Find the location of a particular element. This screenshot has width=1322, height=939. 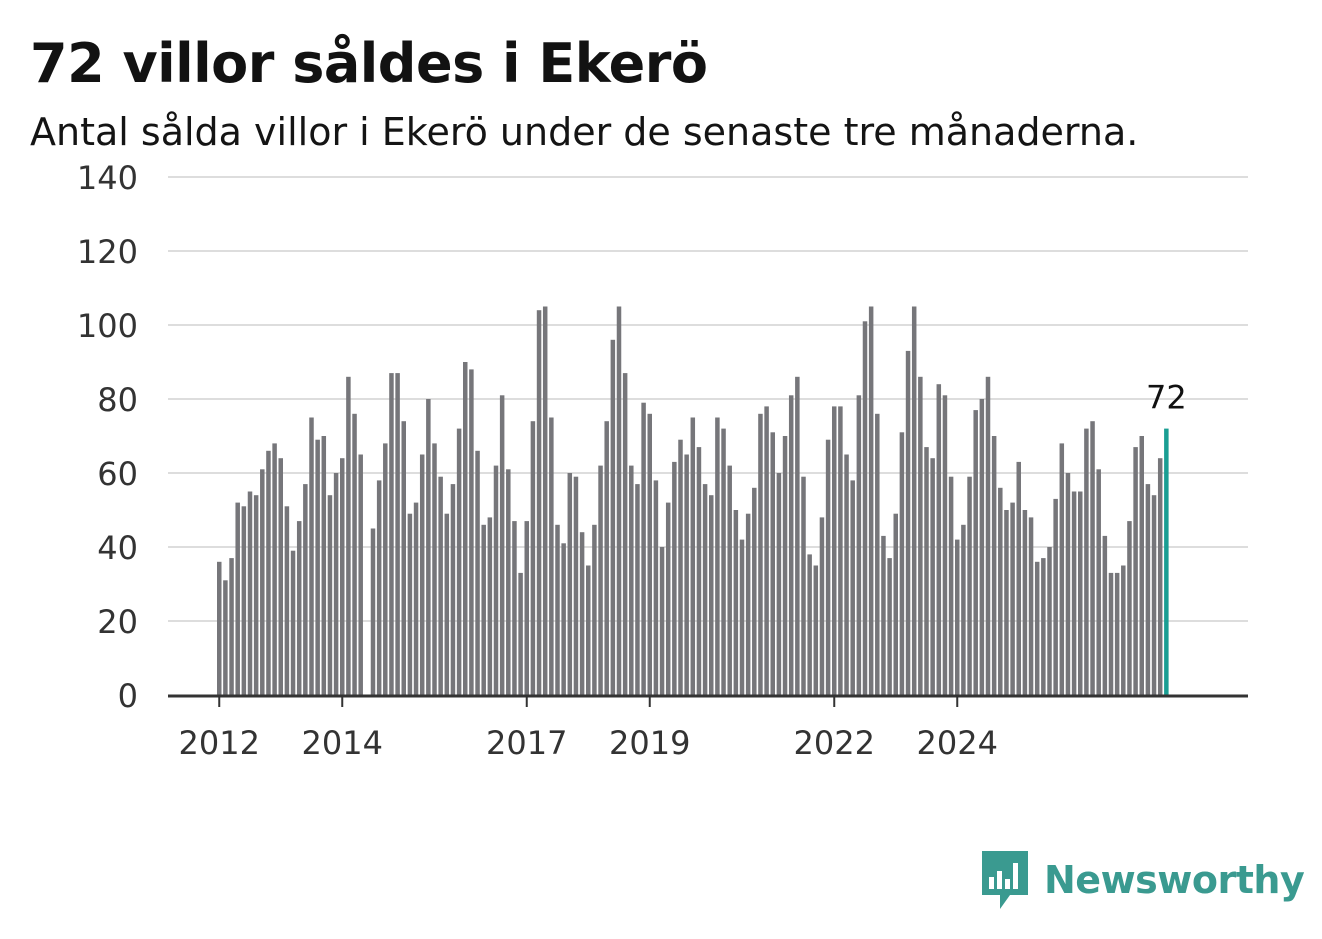

chart-title: 72 villor såldes i Ekerö is located at coordinates (369, 63).